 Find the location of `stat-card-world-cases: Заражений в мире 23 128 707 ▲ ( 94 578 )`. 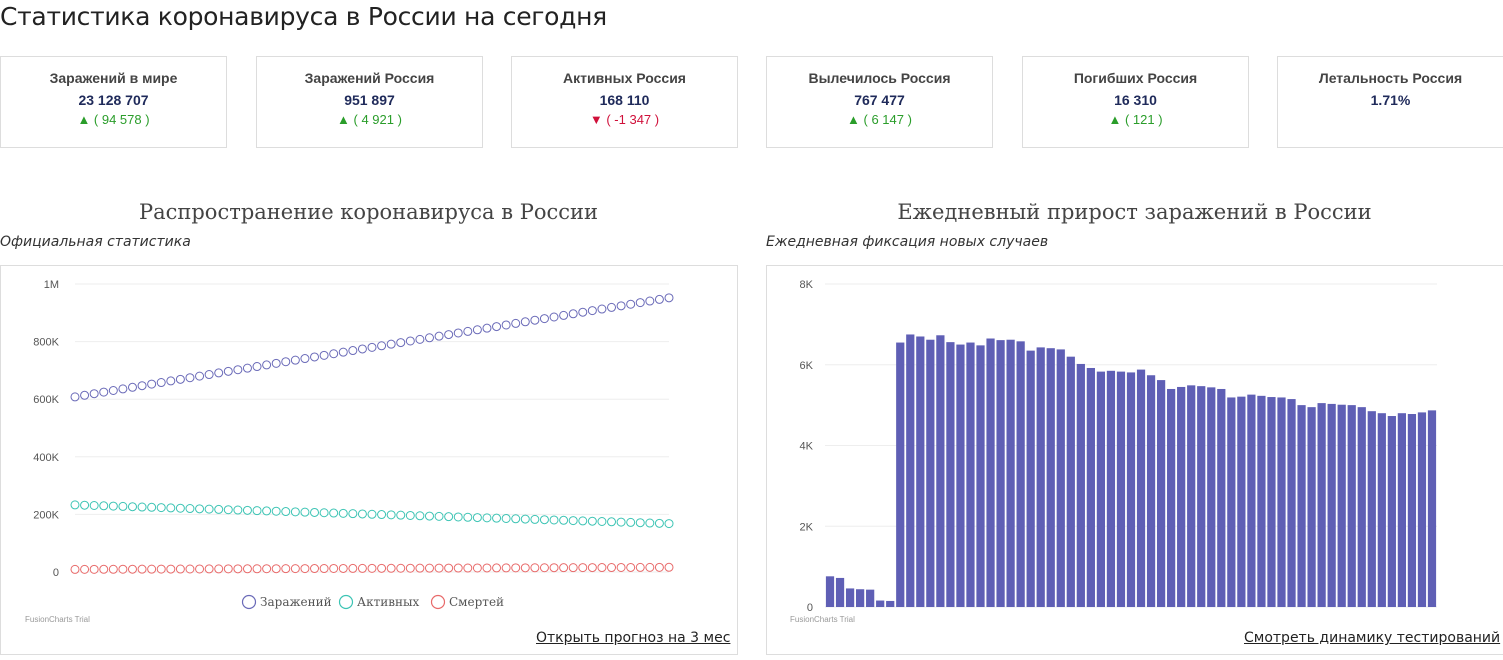

stat-card-world-cases: Заражений в мире 23 128 707 ▲ ( 94 578 ) is located at coordinates (113, 102).